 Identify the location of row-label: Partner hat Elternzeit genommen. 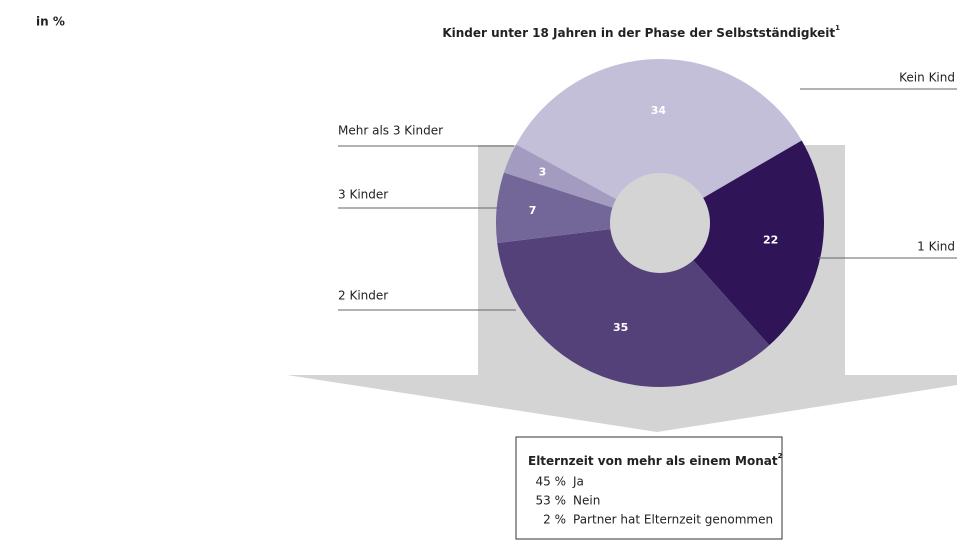
(673, 520).